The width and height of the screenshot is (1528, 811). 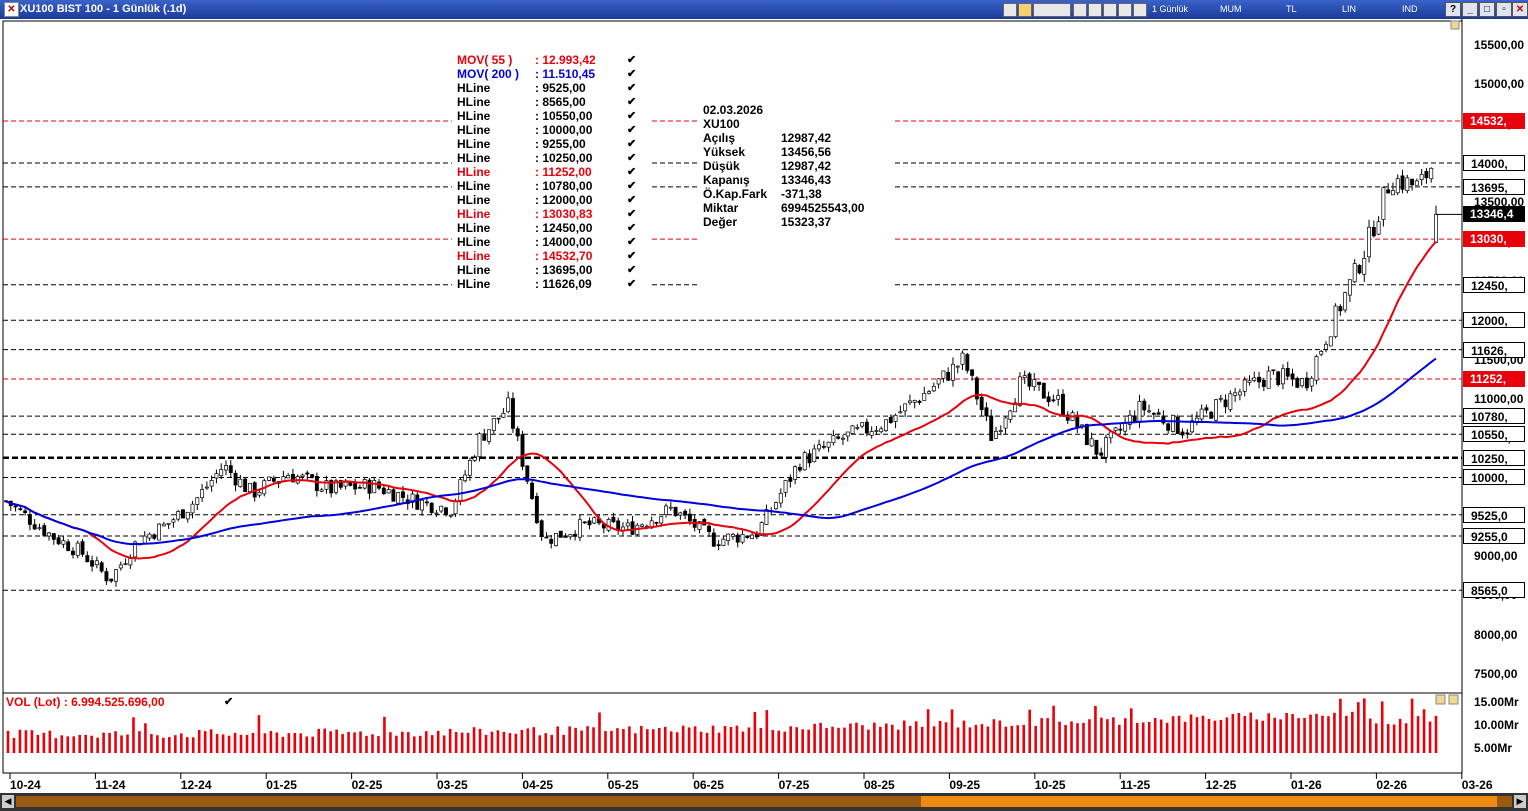 I want to click on toolbar-print-icon, so click(x=1025, y=10).